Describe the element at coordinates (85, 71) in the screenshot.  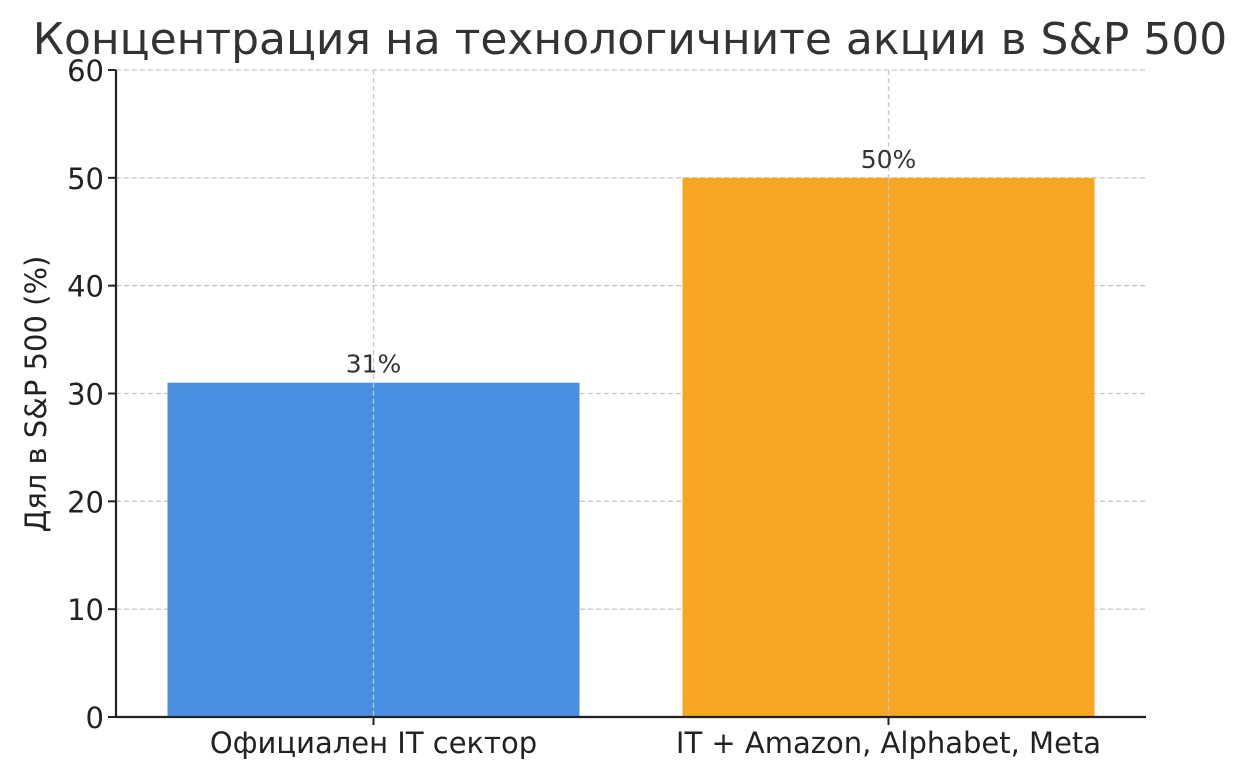
I see `y-tick-label: 60` at that location.